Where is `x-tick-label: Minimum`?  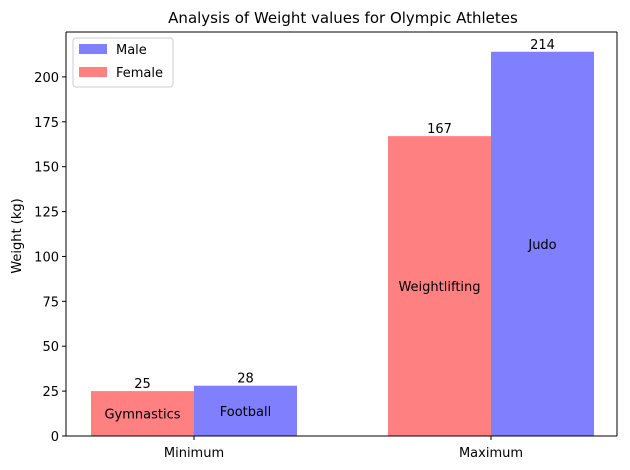
x-tick-label: Minimum is located at coordinates (194, 453).